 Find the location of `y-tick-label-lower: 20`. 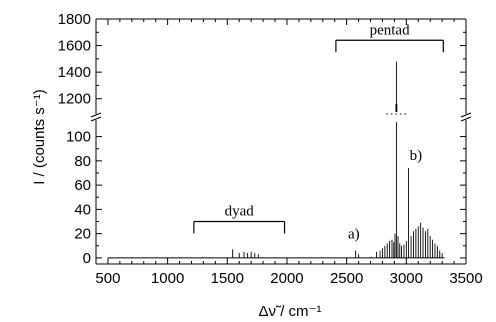

y-tick-label-lower: 20 is located at coordinates (82, 234).